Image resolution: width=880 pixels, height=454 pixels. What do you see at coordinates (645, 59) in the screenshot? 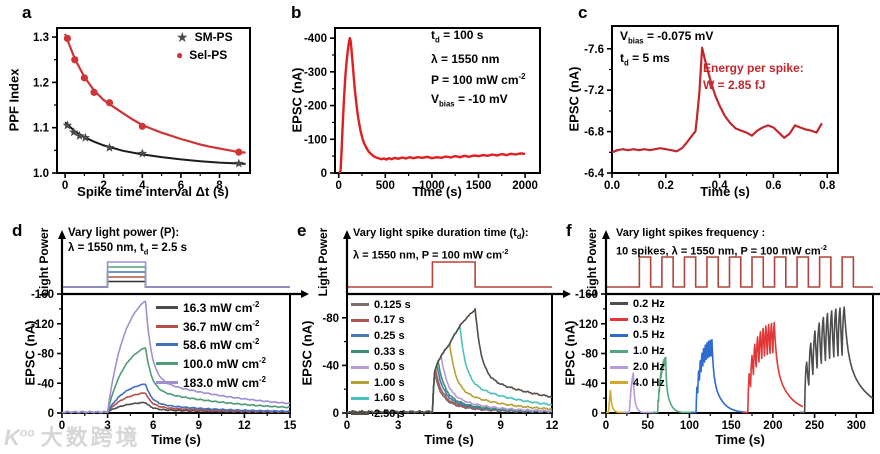
I see `annotation-line: td = 5 ms` at bounding box center [645, 59].